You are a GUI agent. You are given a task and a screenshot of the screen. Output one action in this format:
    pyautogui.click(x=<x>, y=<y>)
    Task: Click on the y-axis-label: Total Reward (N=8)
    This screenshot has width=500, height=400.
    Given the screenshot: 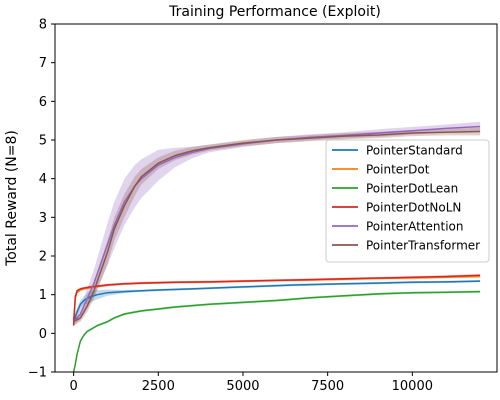 What is the action you would take?
    pyautogui.click(x=12, y=198)
    